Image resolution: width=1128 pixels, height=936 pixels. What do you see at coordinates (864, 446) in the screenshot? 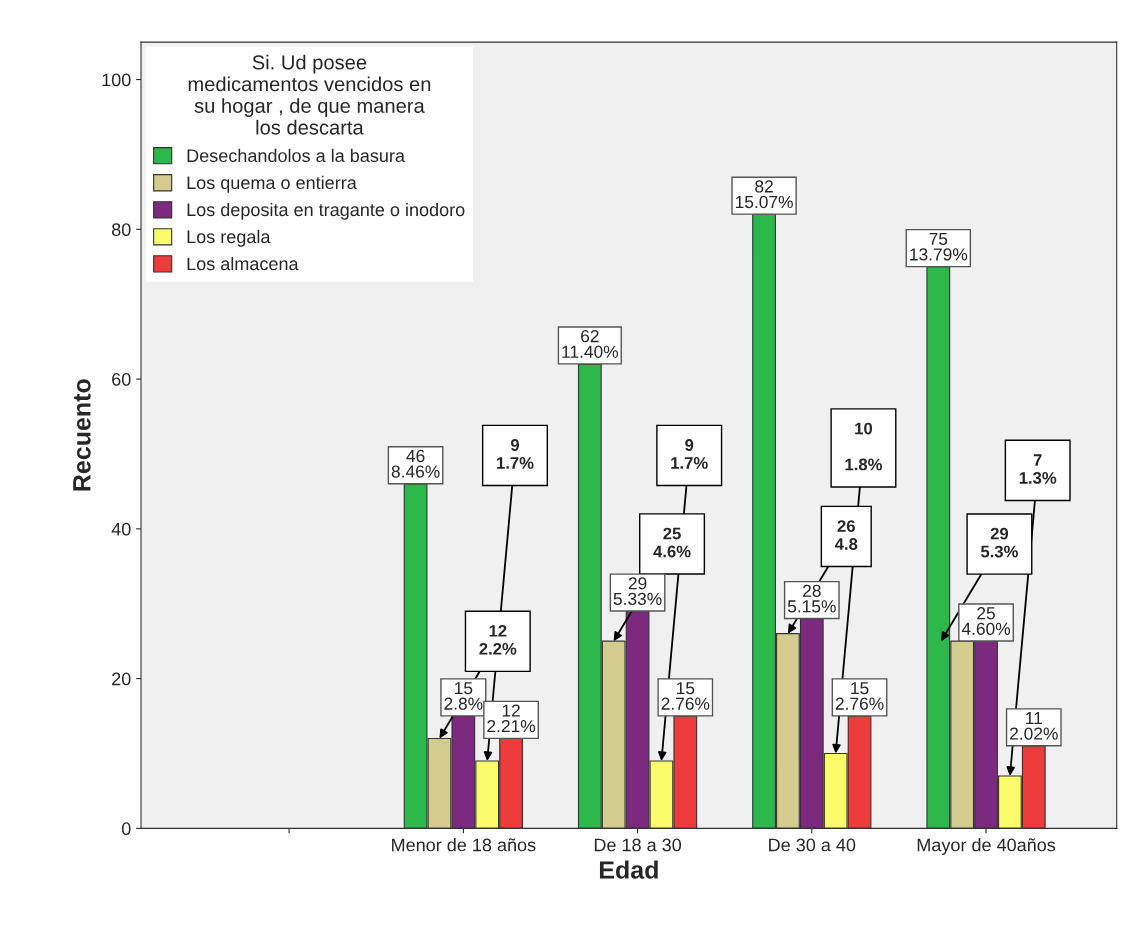
I see `text: 10 1.8%` at bounding box center [864, 446].